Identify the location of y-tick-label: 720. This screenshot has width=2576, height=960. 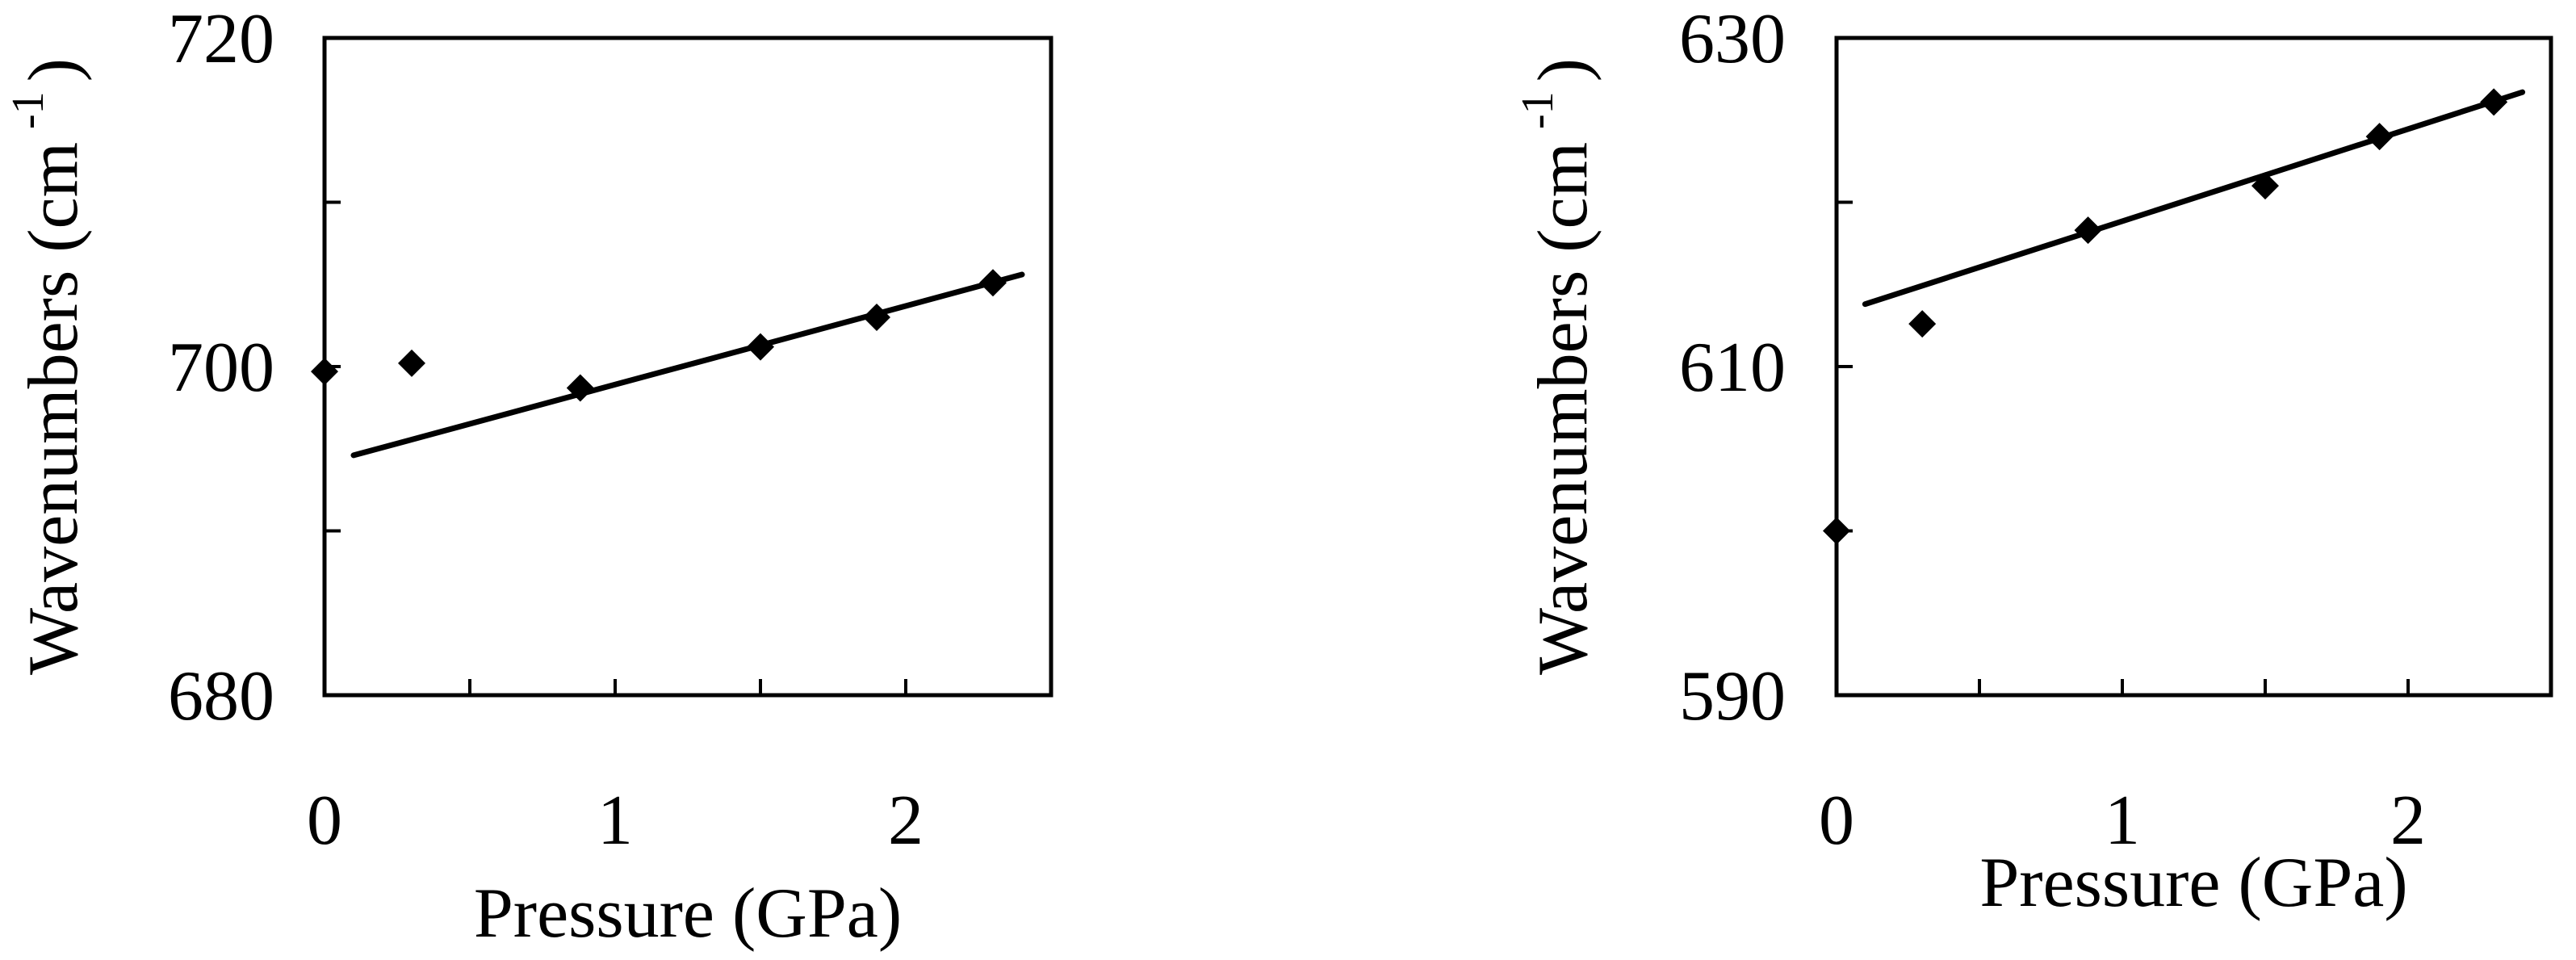
(221, 39).